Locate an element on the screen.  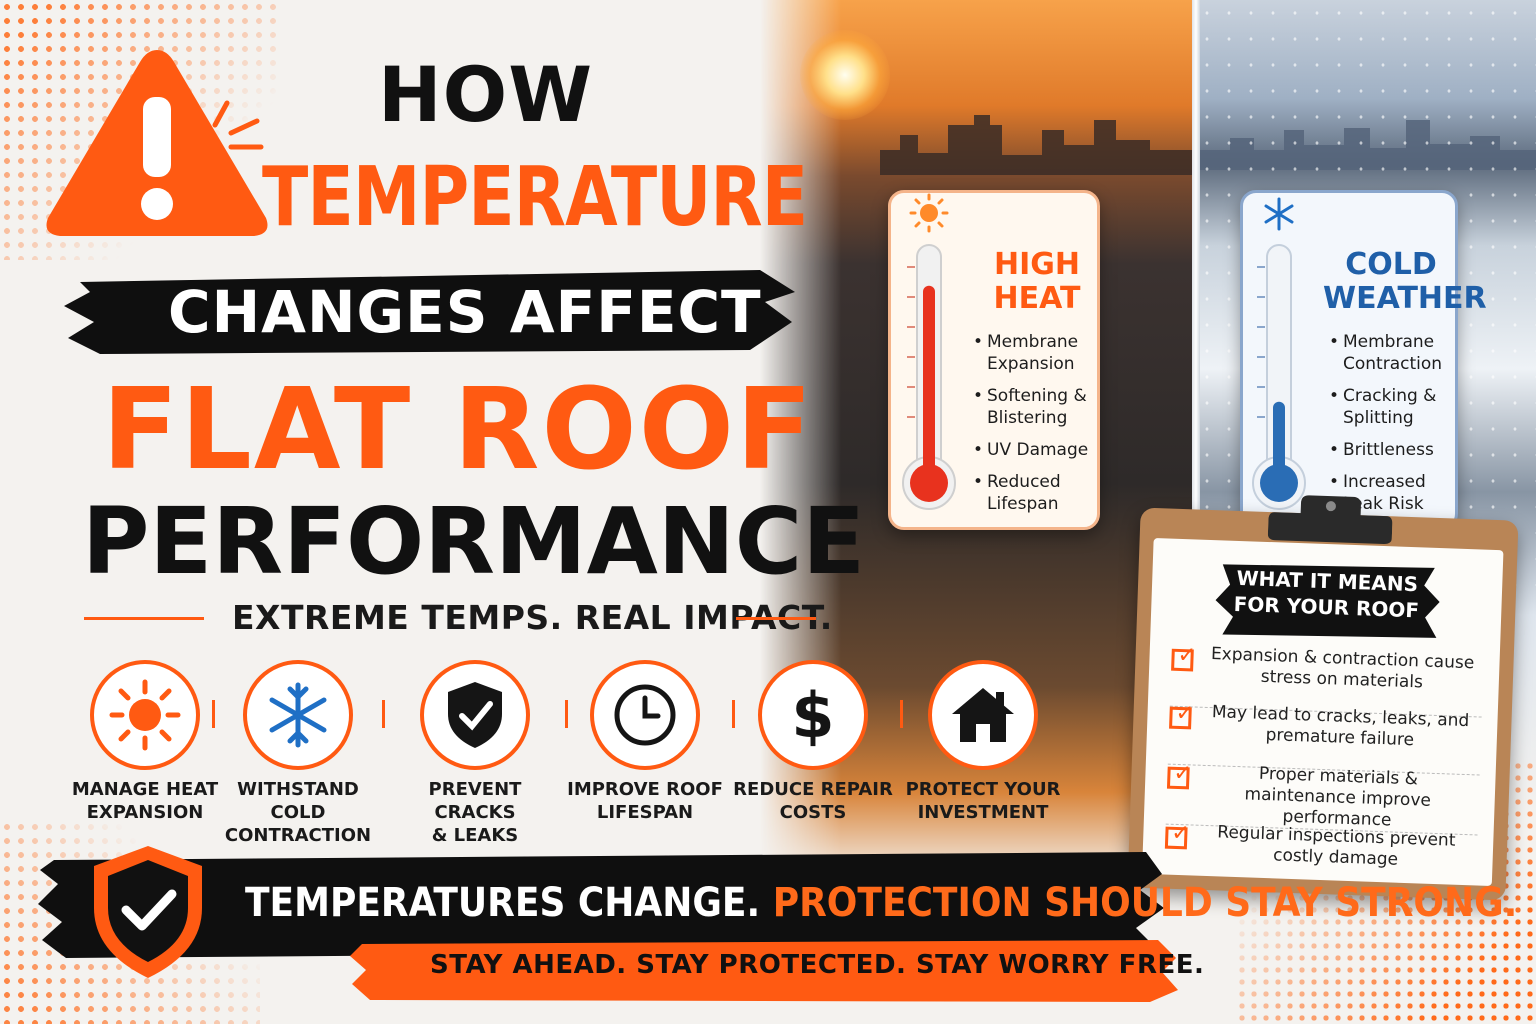
cold-thermometer is located at coordinates (1279, 353).